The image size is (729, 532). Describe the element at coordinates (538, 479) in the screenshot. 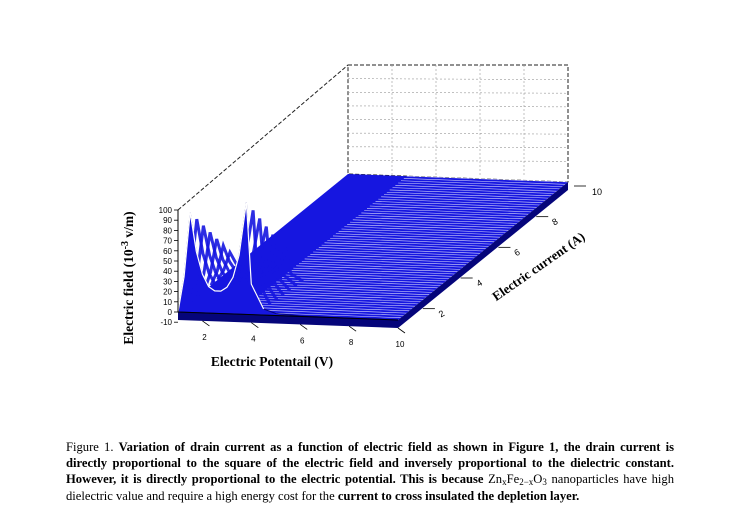

I see `caption-formula-o: O` at that location.